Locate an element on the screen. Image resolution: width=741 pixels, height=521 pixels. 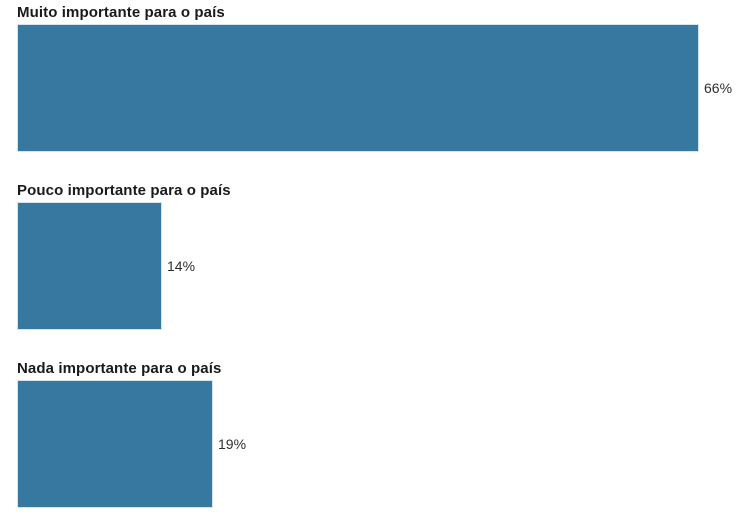
category-label: Pouco importante para o país is located at coordinates (124, 190).